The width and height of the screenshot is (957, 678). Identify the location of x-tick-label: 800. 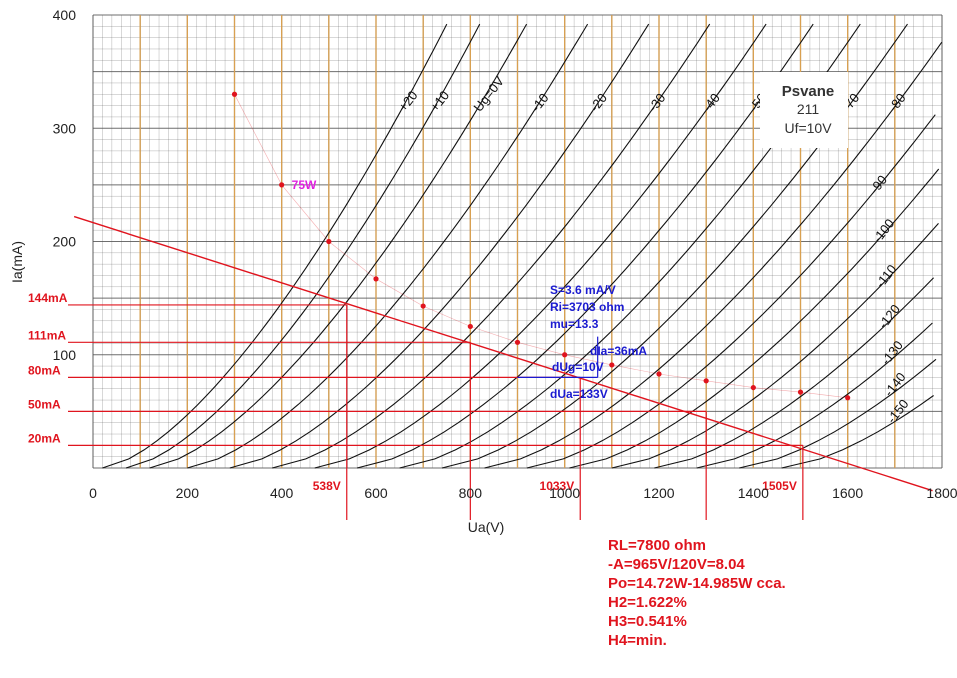
(471, 493).